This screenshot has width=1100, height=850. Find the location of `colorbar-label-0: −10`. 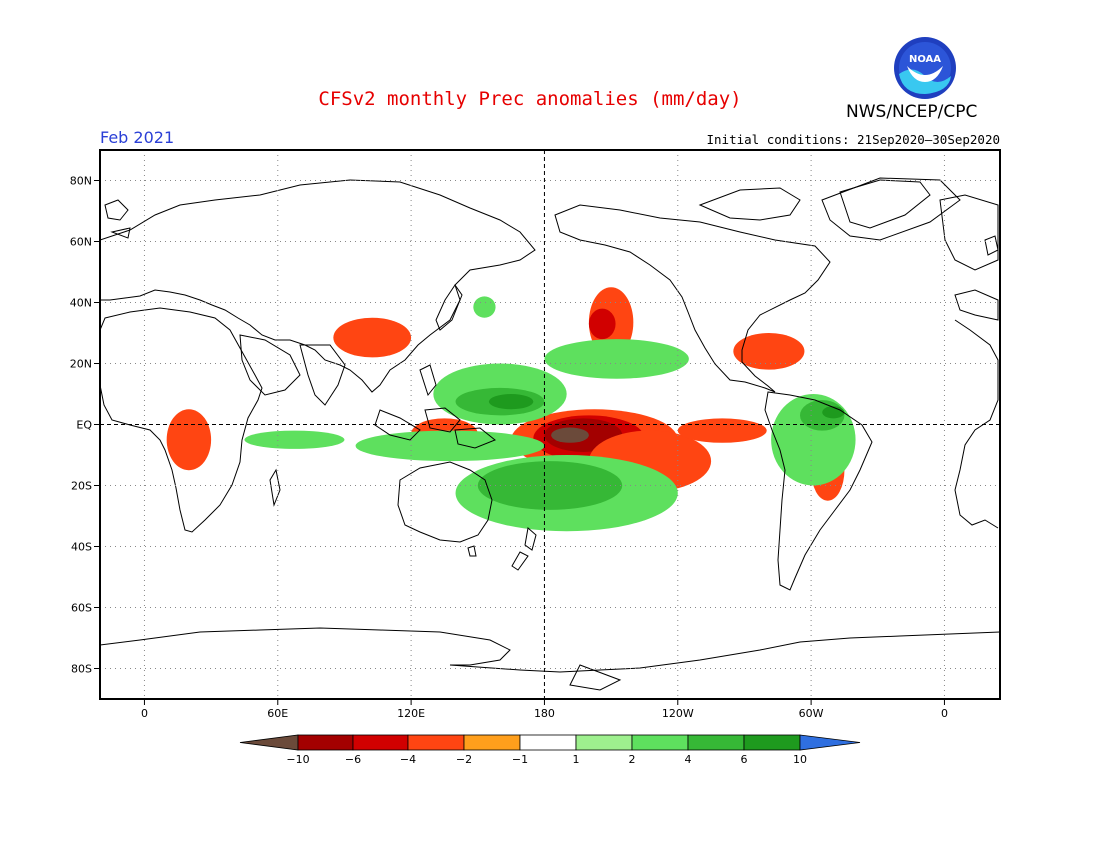

colorbar-label-0: −10 is located at coordinates (297, 759).